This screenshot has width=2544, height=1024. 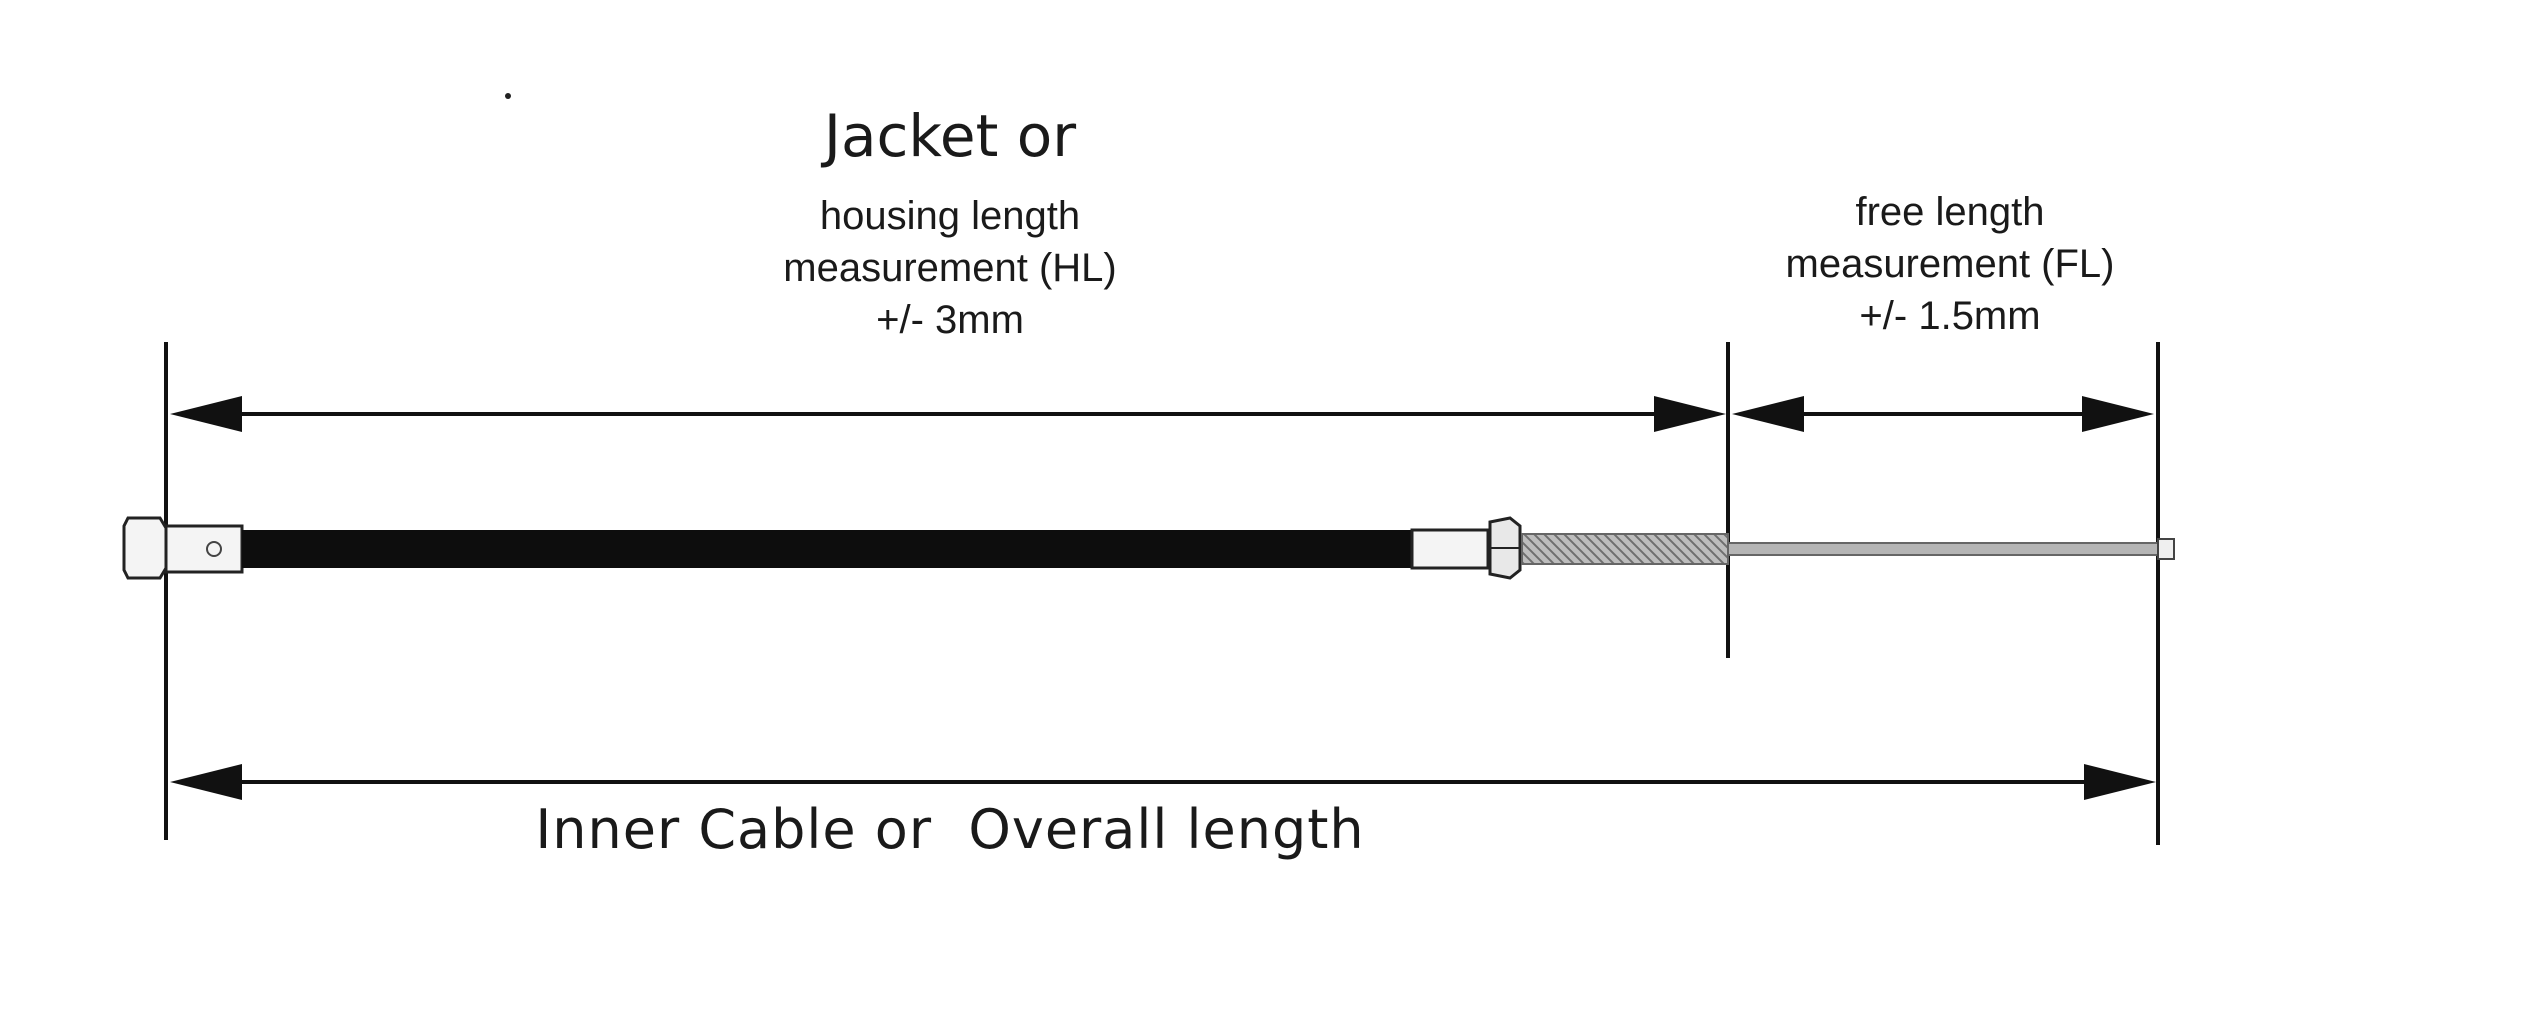 I want to click on inner-cable-tip, so click(x=2166, y=549).